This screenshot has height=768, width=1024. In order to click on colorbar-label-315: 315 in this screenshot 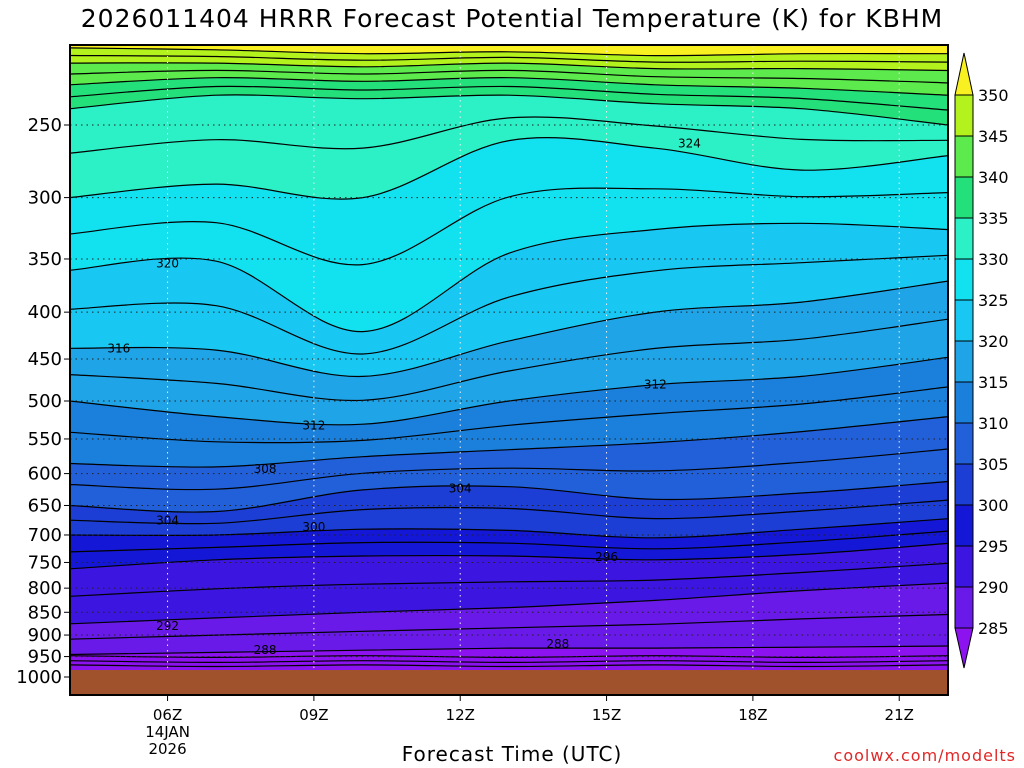, I will do `click(993, 382)`.